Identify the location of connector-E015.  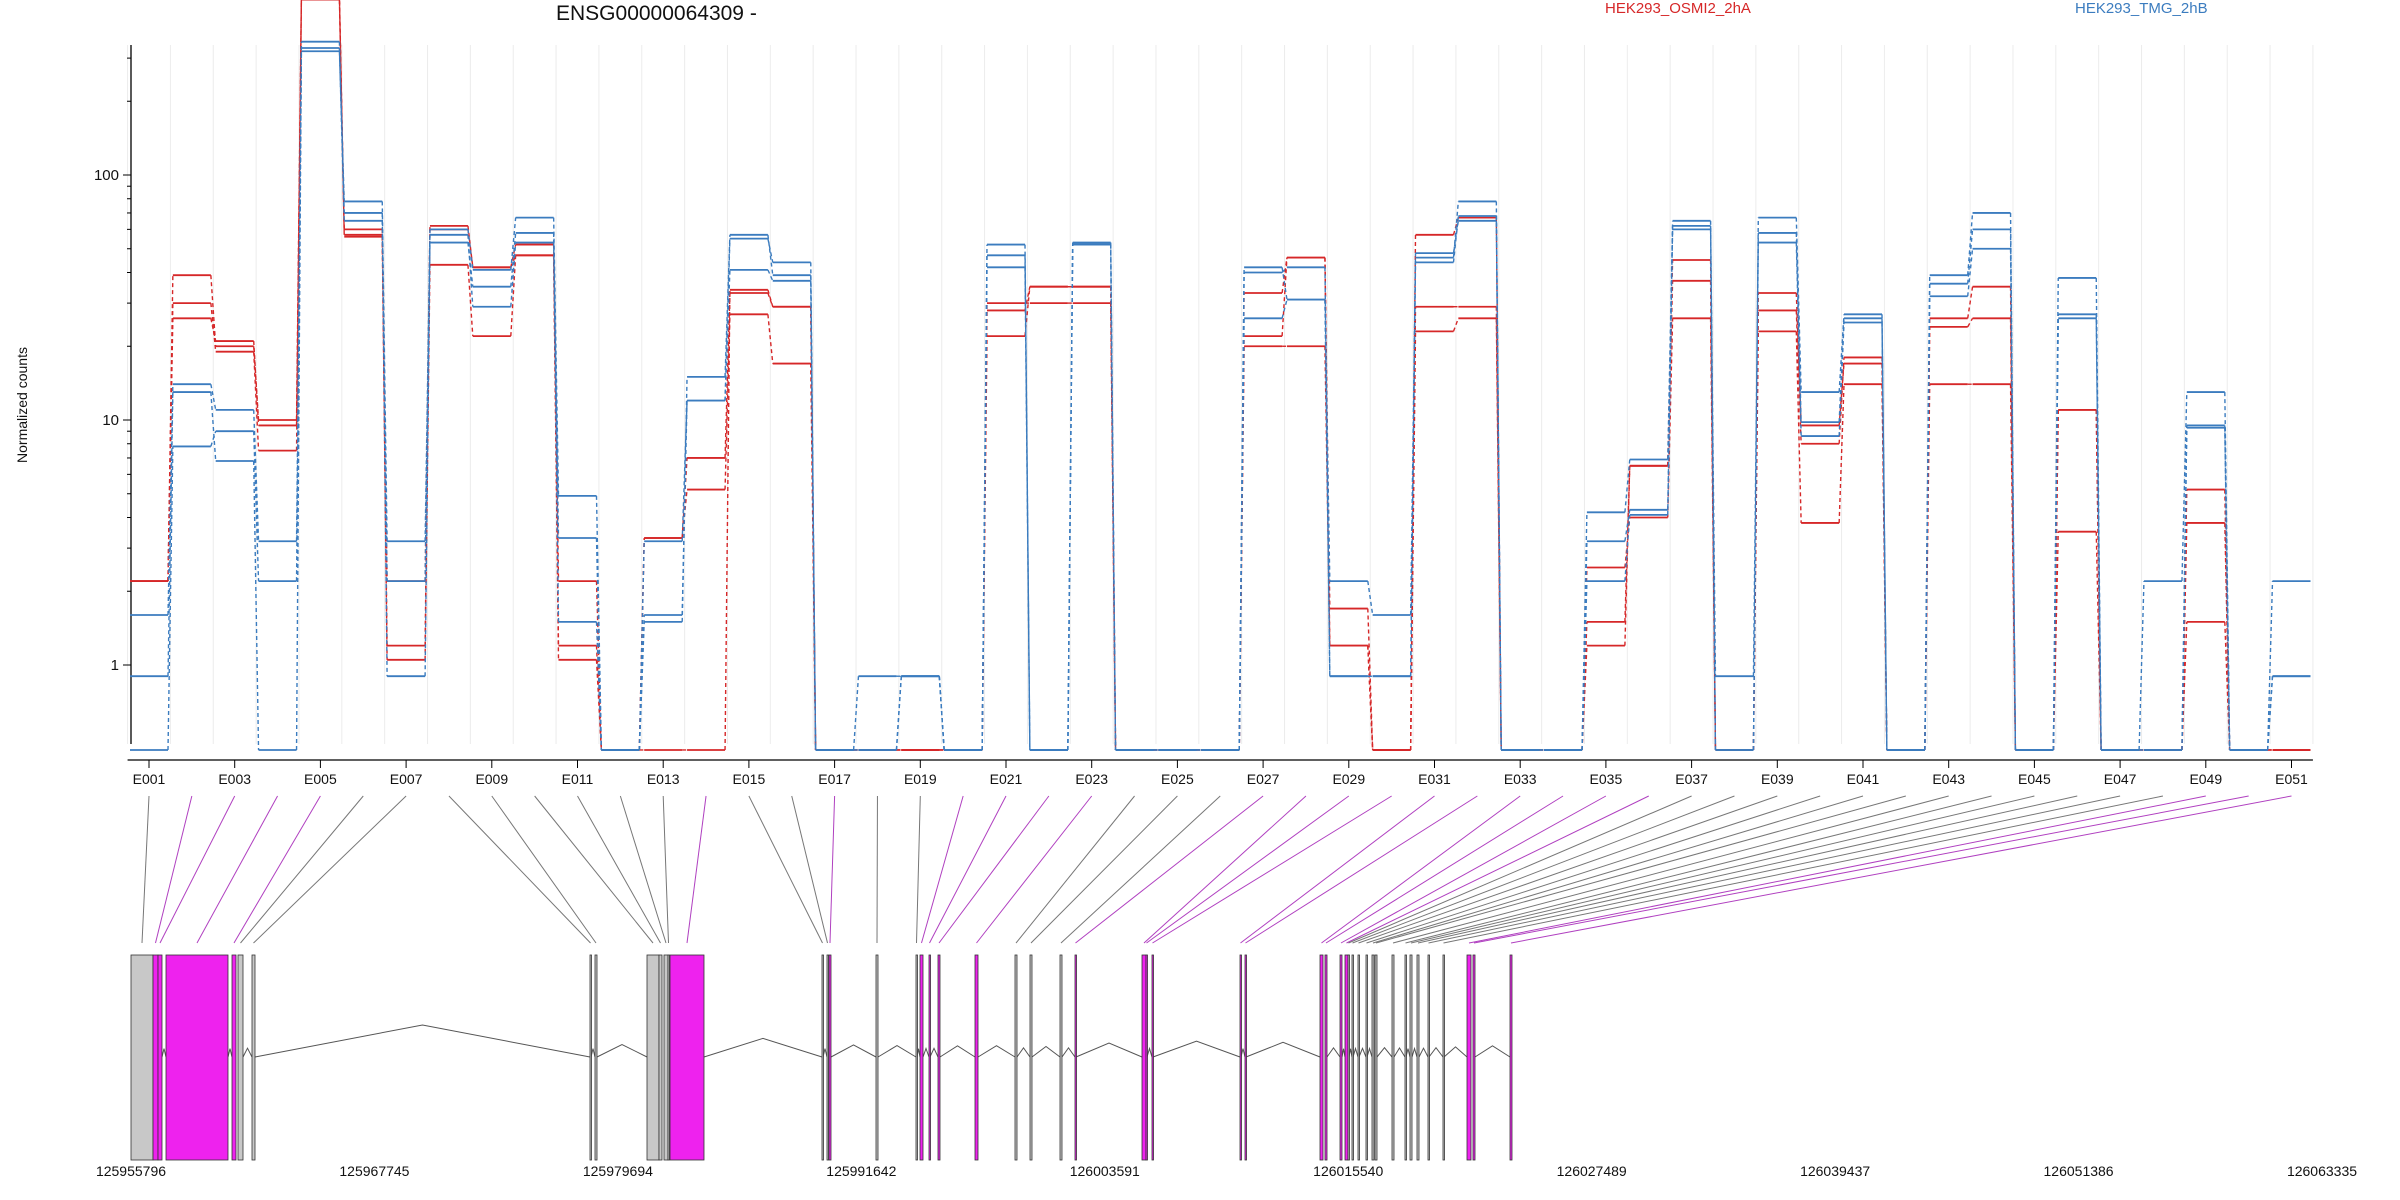
(785, 869).